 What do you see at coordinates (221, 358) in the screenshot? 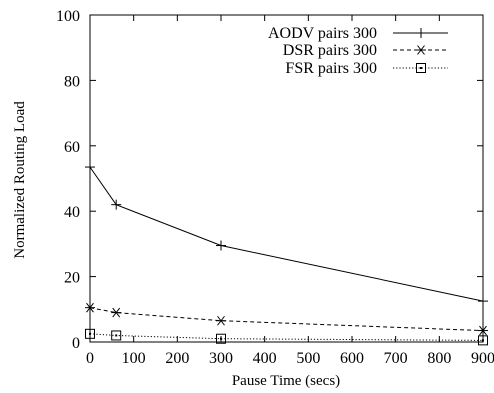
I see `x-tick-label: 300` at bounding box center [221, 358].